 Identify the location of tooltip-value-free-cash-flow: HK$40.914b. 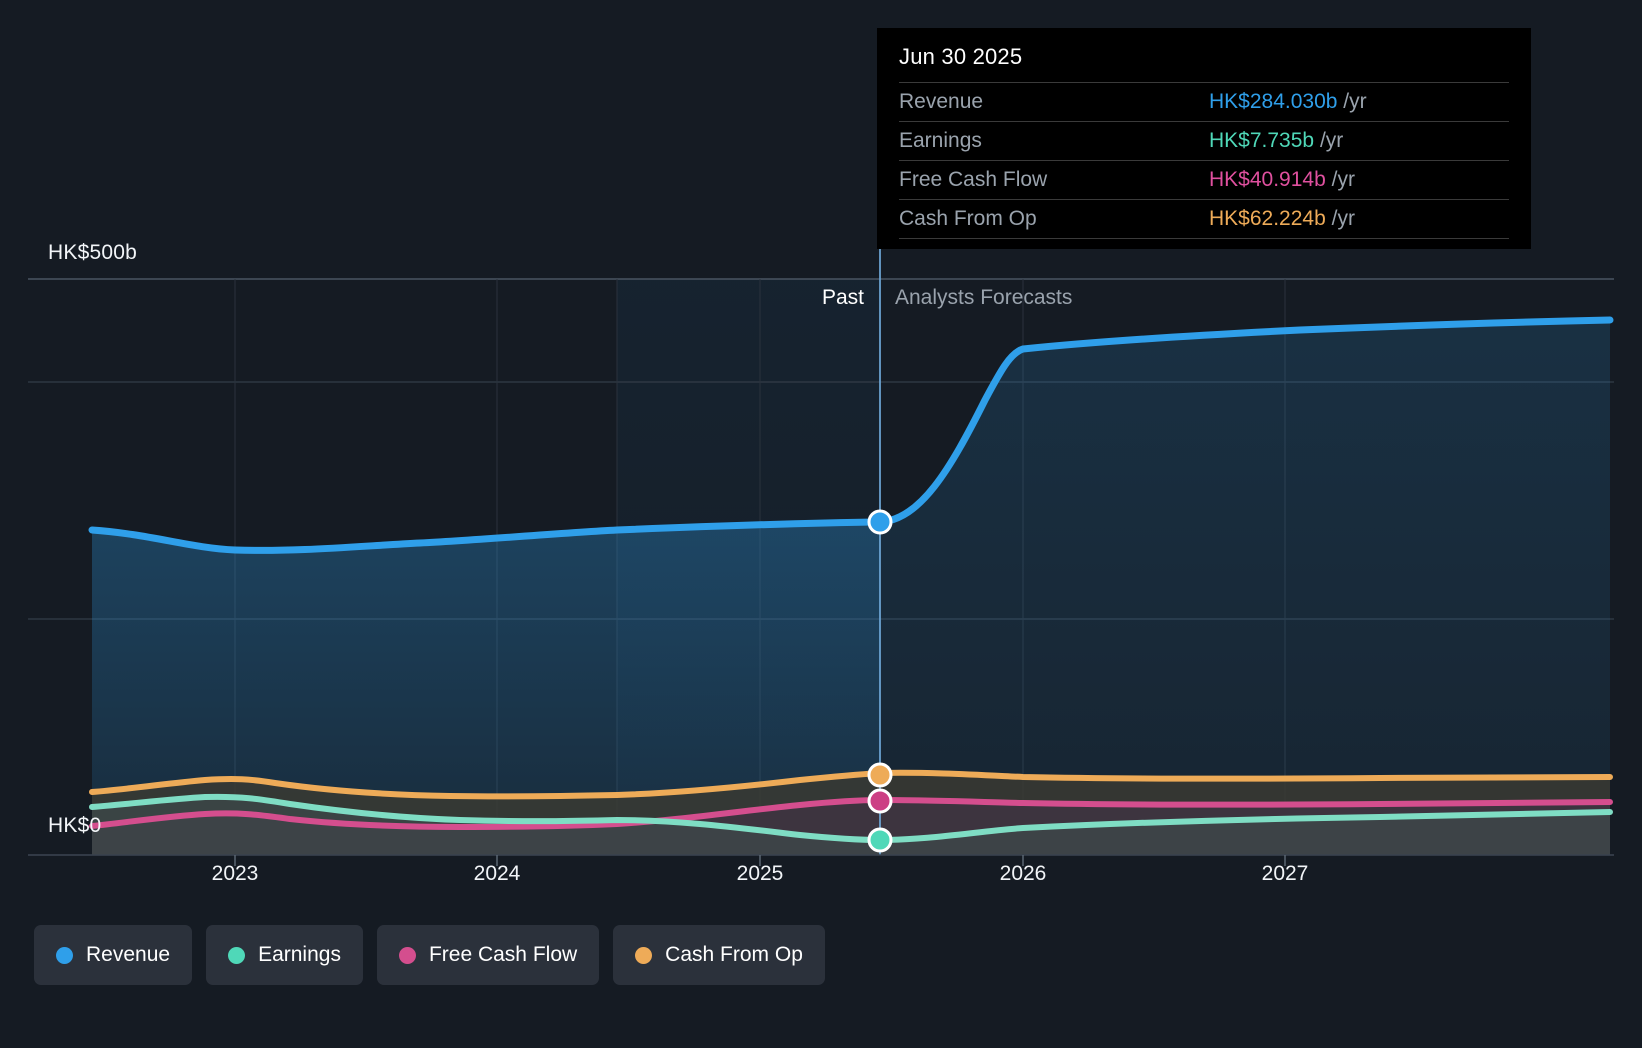
(1267, 179).